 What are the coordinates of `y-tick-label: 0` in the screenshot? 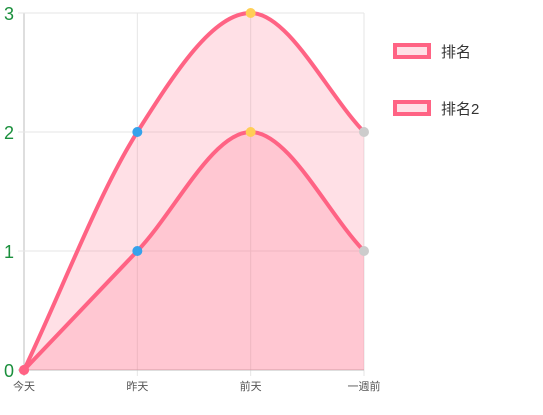 It's located at (9, 371).